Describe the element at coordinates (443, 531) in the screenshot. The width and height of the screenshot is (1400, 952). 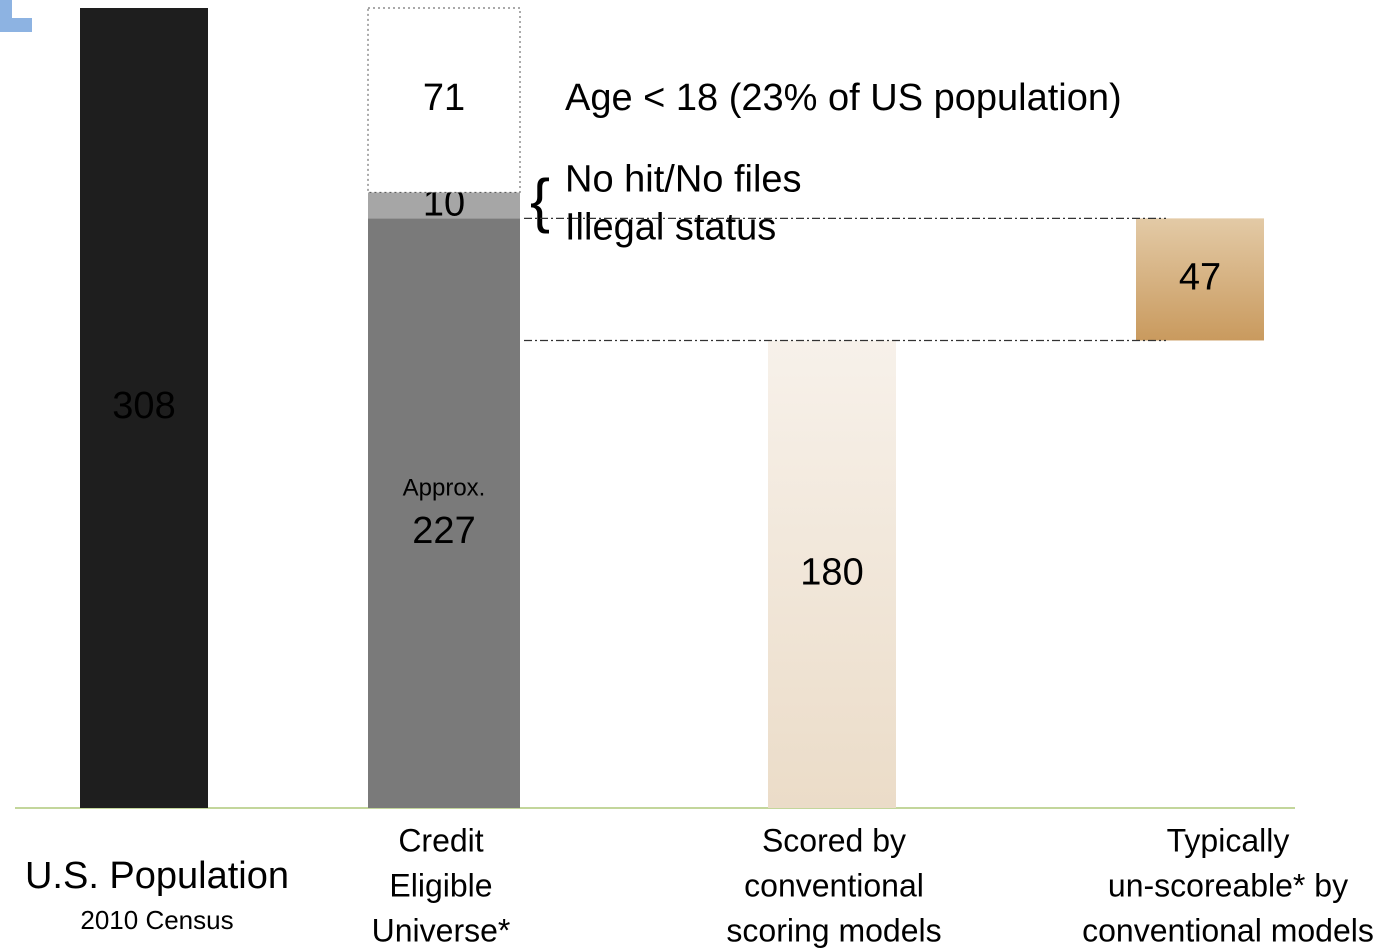
I see `value-label: 227` at that location.